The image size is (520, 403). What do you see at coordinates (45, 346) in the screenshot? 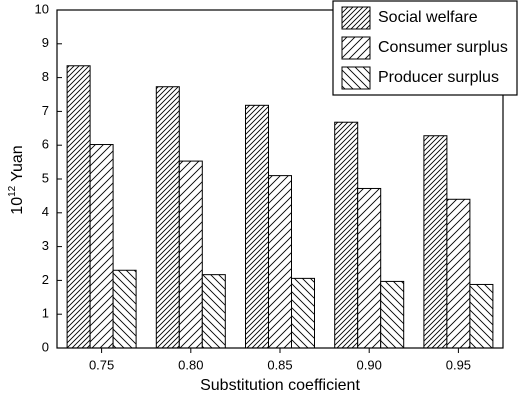
I see `y-tick-label: 0` at bounding box center [45, 346].